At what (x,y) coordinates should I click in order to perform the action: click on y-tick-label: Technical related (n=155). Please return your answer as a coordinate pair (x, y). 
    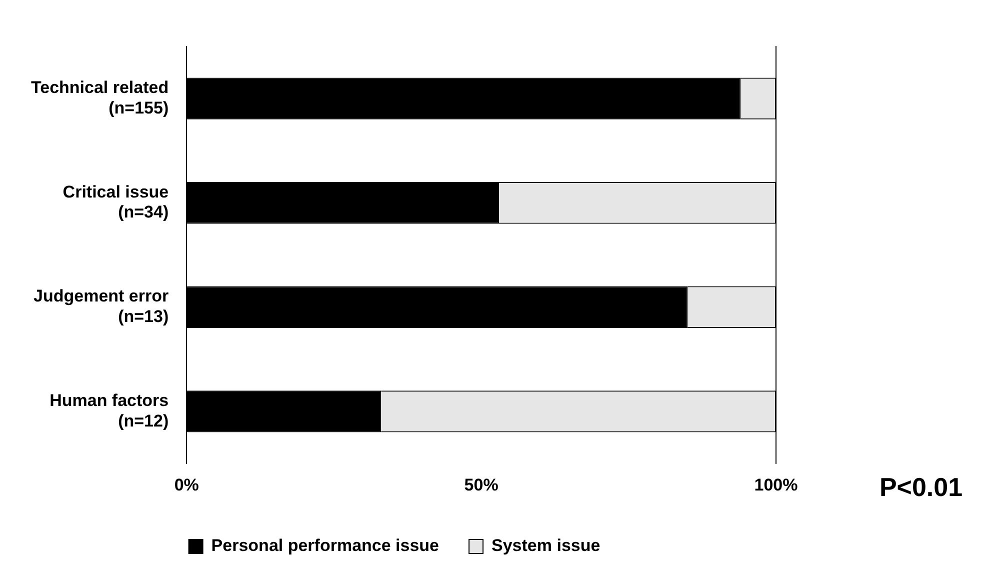
    Looking at the image, I should click on (99, 98).